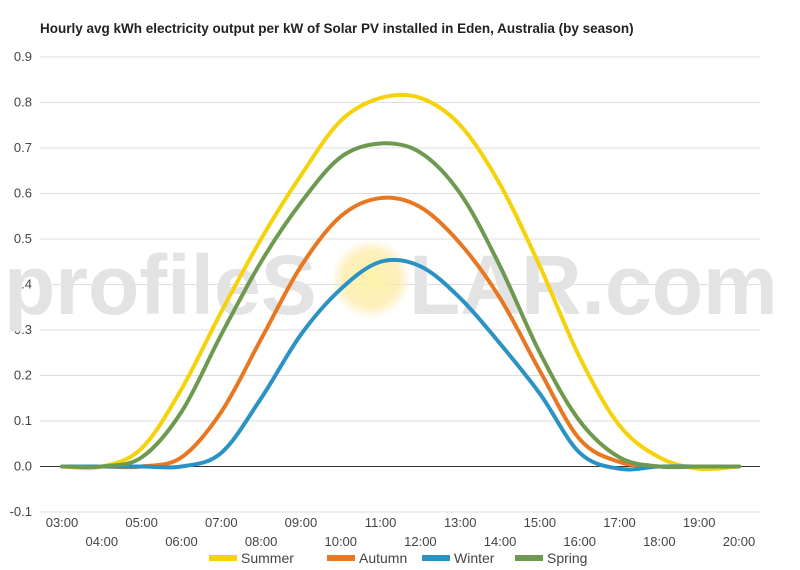  What do you see at coordinates (659, 541) in the screenshot?
I see `x-tick-label: 18:00` at bounding box center [659, 541].